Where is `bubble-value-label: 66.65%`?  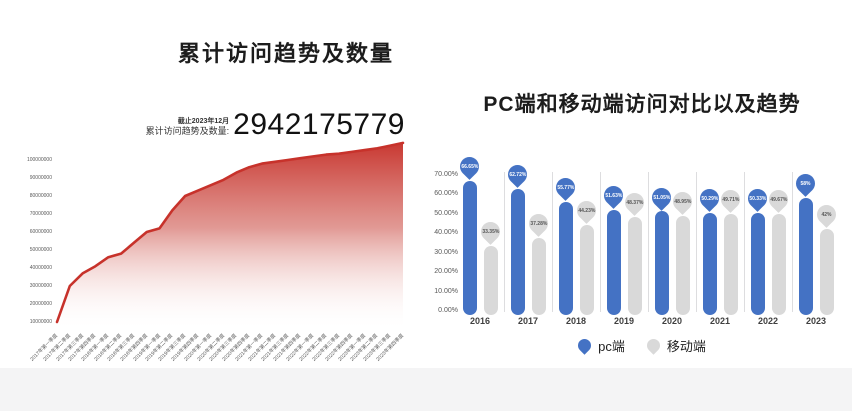 bubble-value-label: 66.65% is located at coordinates (469, 166).